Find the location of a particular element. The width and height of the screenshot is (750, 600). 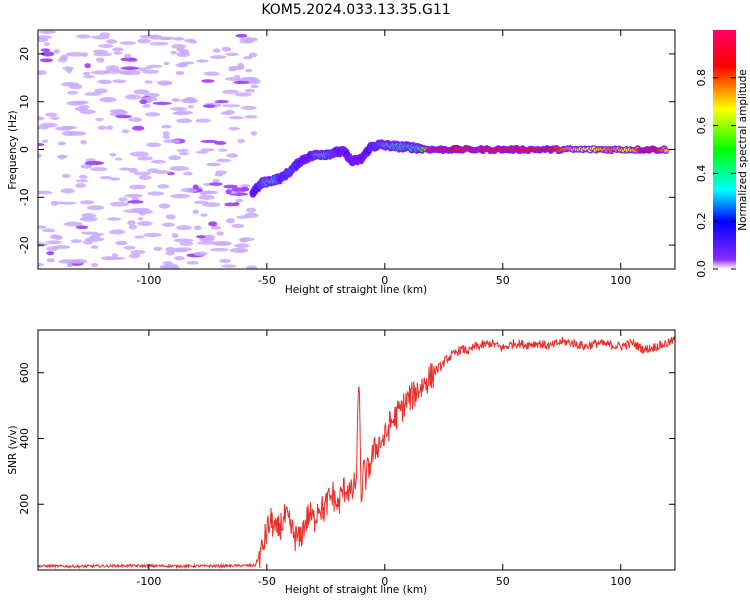

spectrogram-ylabel: Frequency (Hz) is located at coordinates (13, 149).